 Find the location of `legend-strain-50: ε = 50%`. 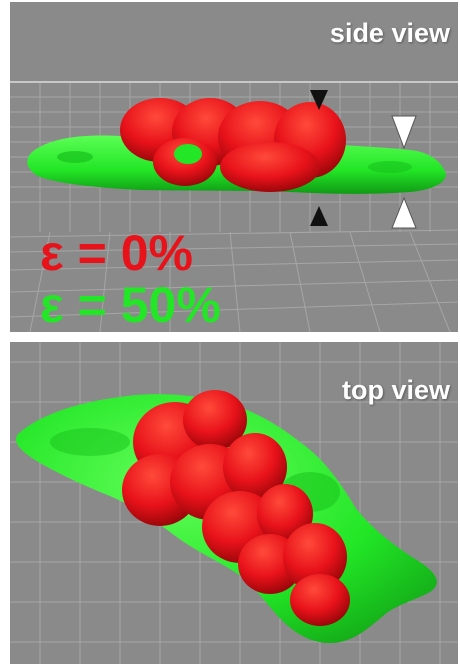

legend-strain-50: ε = 50% is located at coordinates (130, 304).